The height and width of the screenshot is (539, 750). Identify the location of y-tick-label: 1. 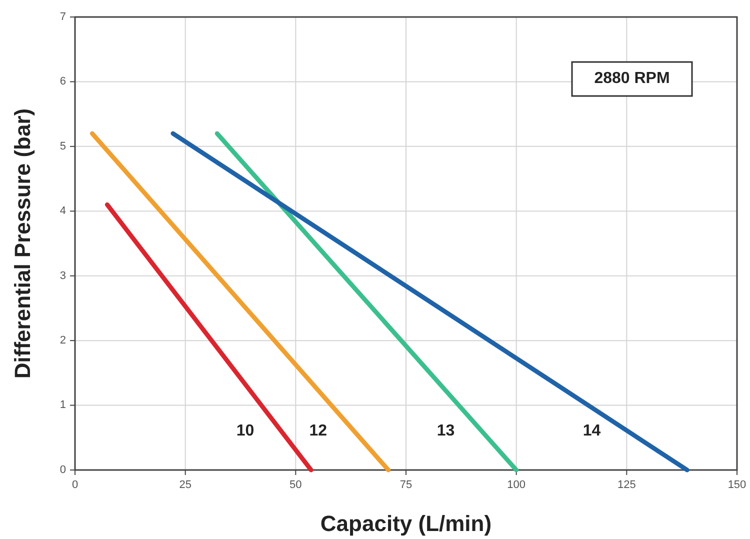
(63, 405).